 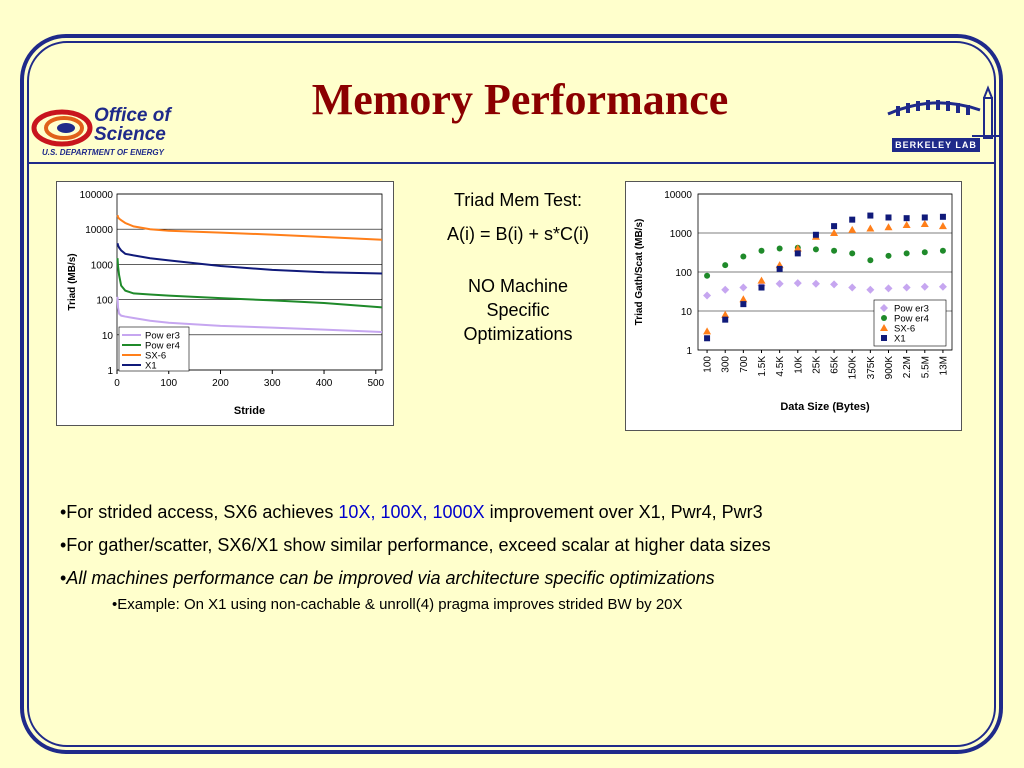 I want to click on page-title: Memory Performance, so click(x=520, y=99).